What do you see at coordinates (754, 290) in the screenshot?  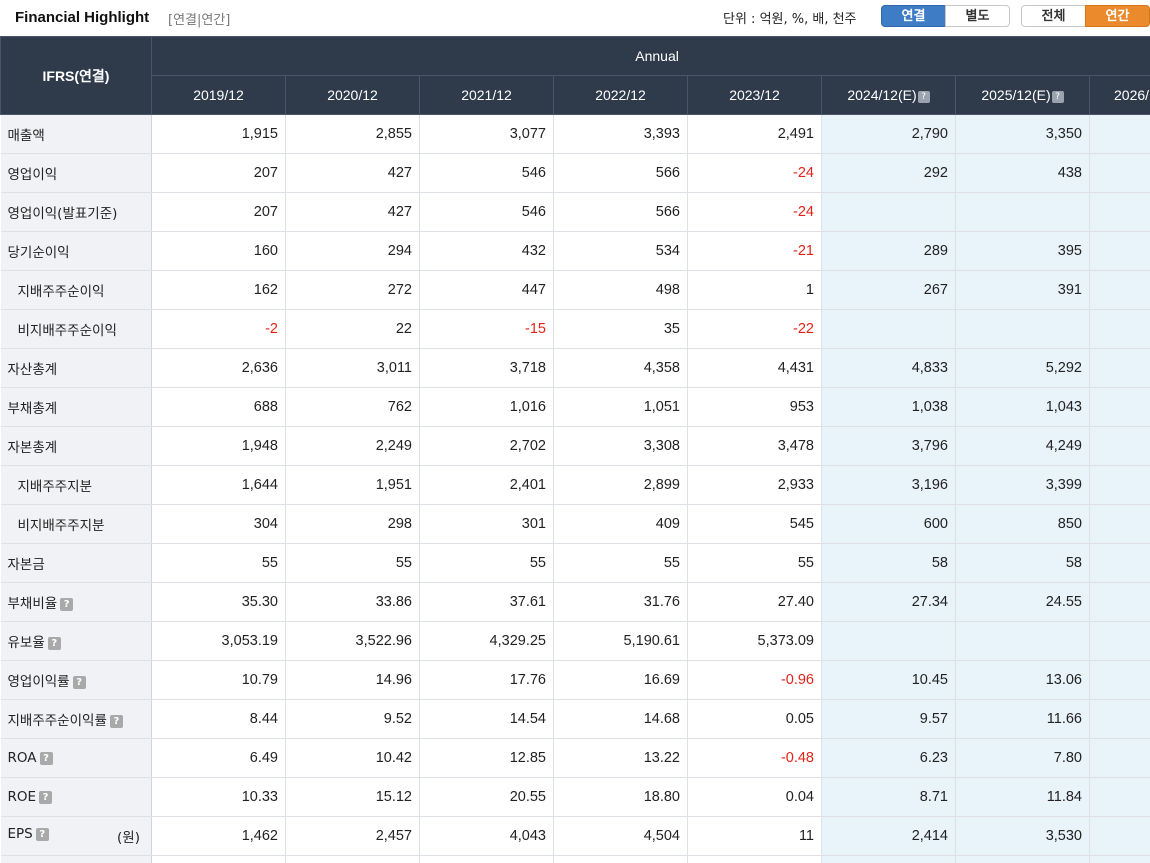 I see `value-cell: 1` at bounding box center [754, 290].